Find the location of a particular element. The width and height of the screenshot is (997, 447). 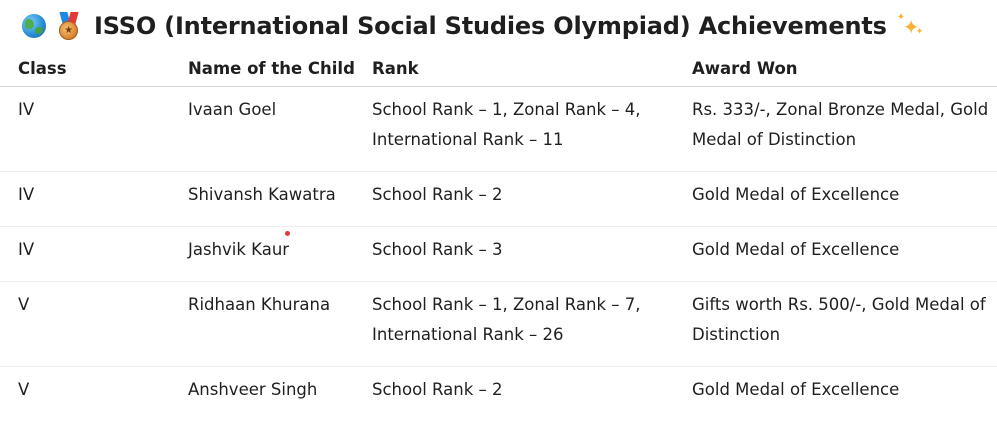

cell-rank: School Rank – 3 is located at coordinates (437, 249).